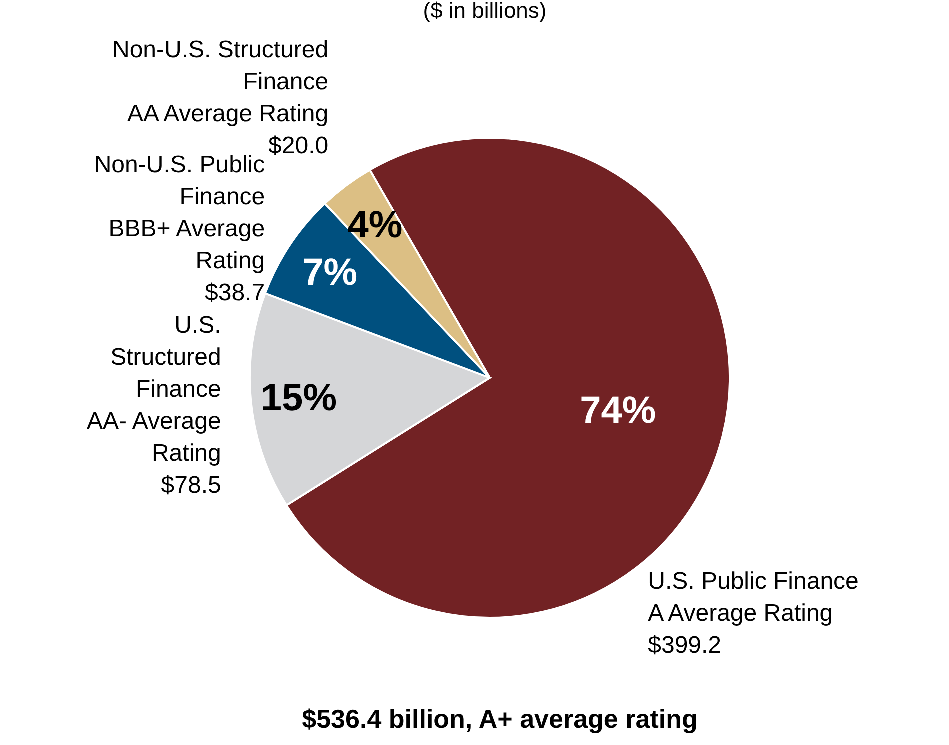 Image resolution: width=949 pixels, height=745 pixels. Describe the element at coordinates (298, 398) in the screenshot. I see `text: 15%` at that location.